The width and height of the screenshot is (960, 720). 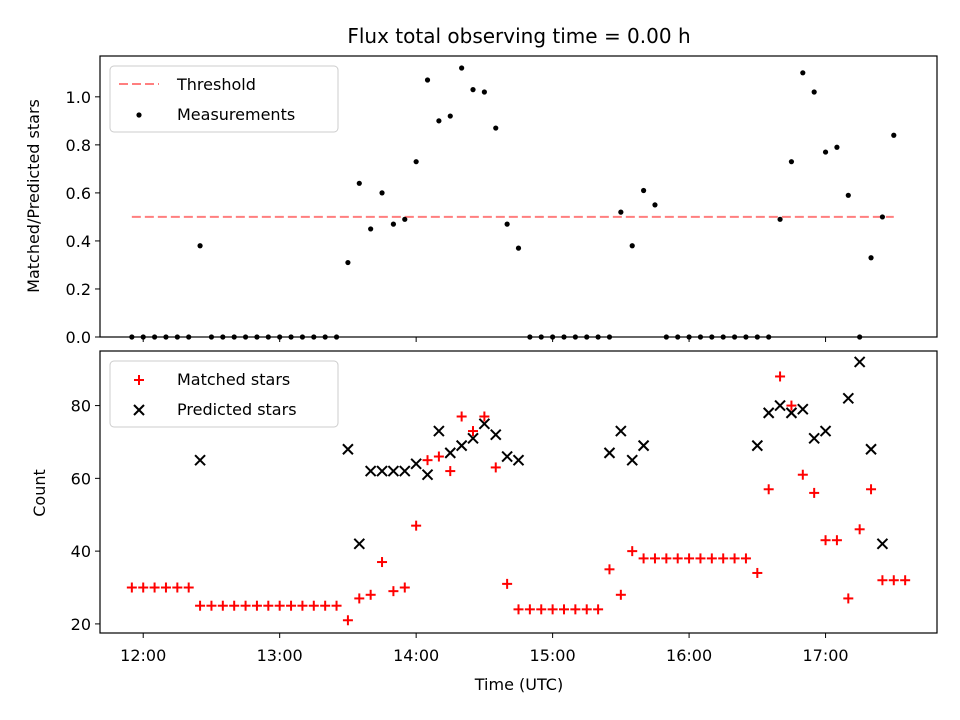 I want to click on legend-matched-swatch, so click(x=139, y=380).